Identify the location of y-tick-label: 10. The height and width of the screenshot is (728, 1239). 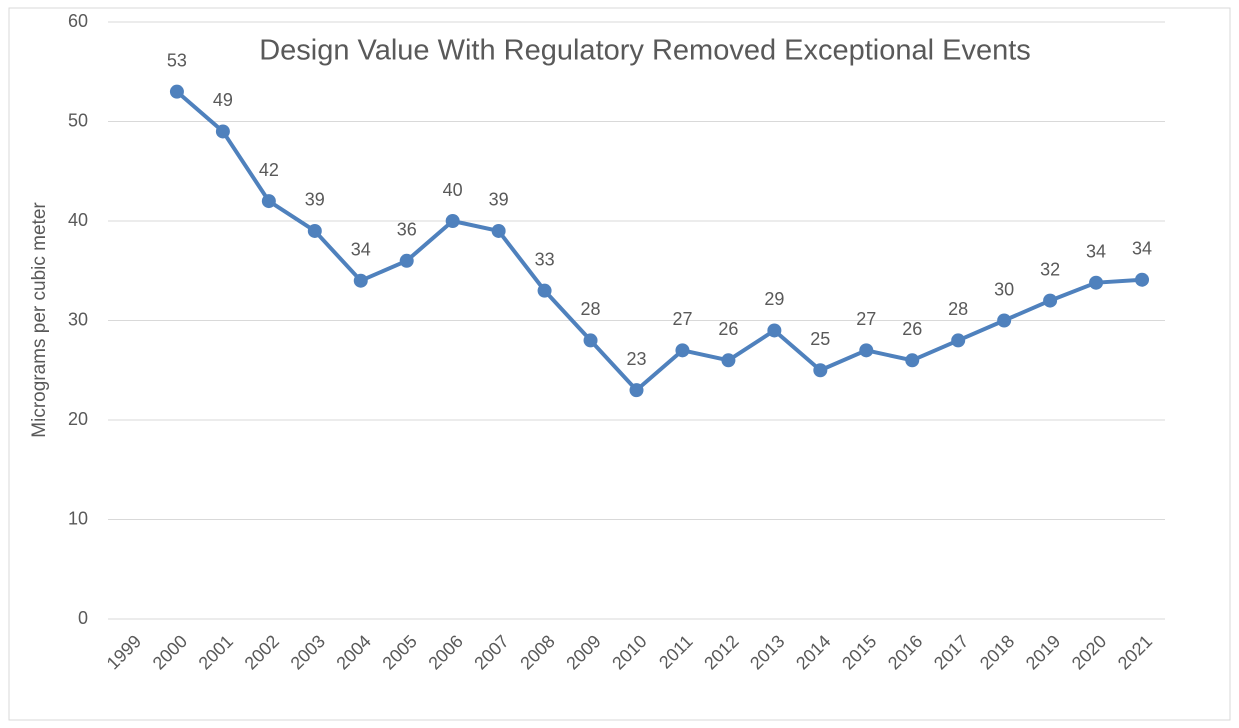
(78, 518).